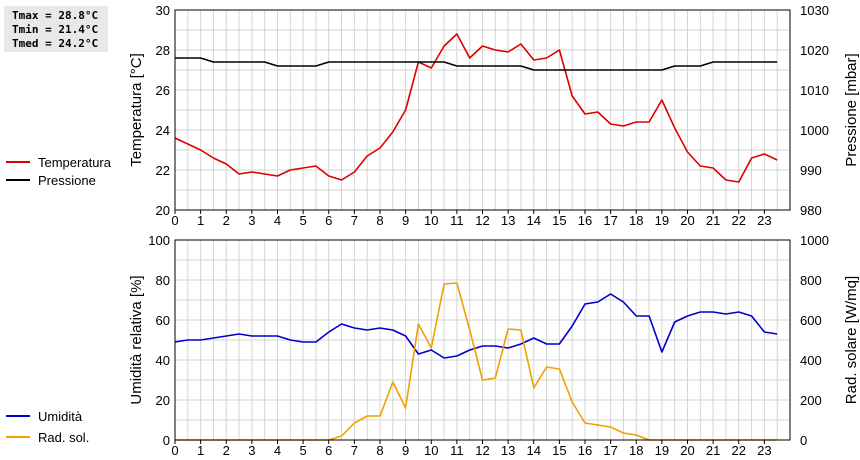 Image resolution: width=860 pixels, height=460 pixels. Describe the element at coordinates (811, 210) in the screenshot. I see `y2-tick-label: 980` at that location.